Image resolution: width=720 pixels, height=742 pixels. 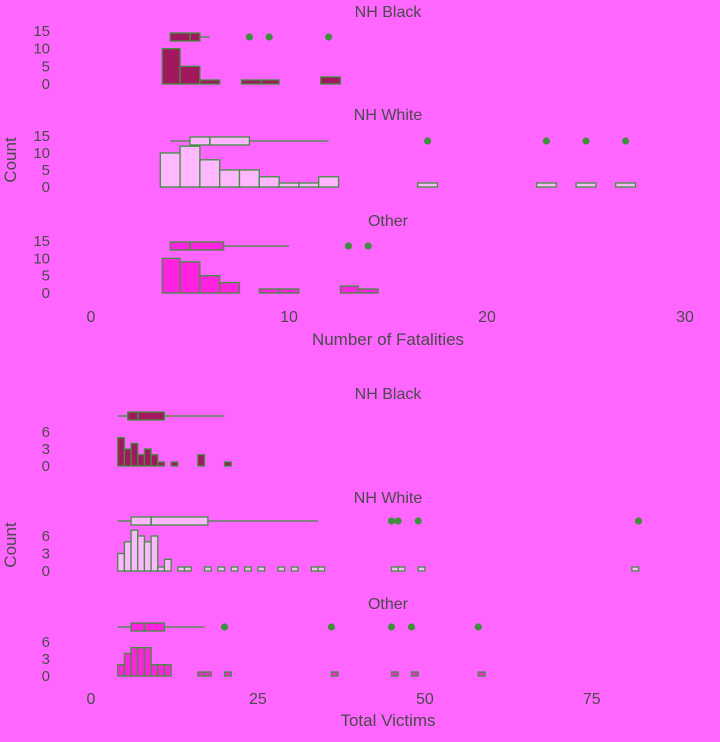 I want to click on y-tick-label: 15, so click(x=41, y=31).